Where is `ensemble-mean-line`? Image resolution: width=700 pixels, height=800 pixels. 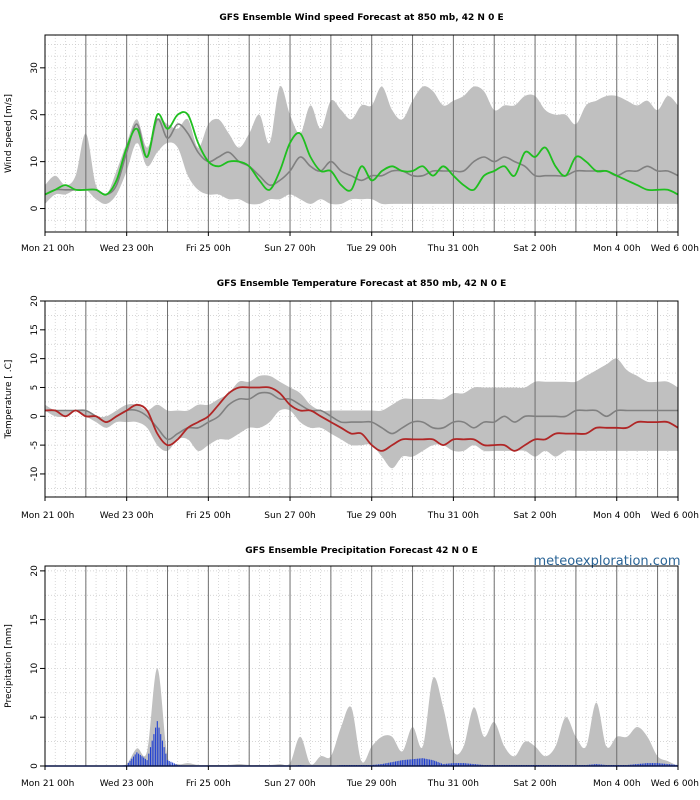 ensemble-mean-line is located at coordinates (361, 416).